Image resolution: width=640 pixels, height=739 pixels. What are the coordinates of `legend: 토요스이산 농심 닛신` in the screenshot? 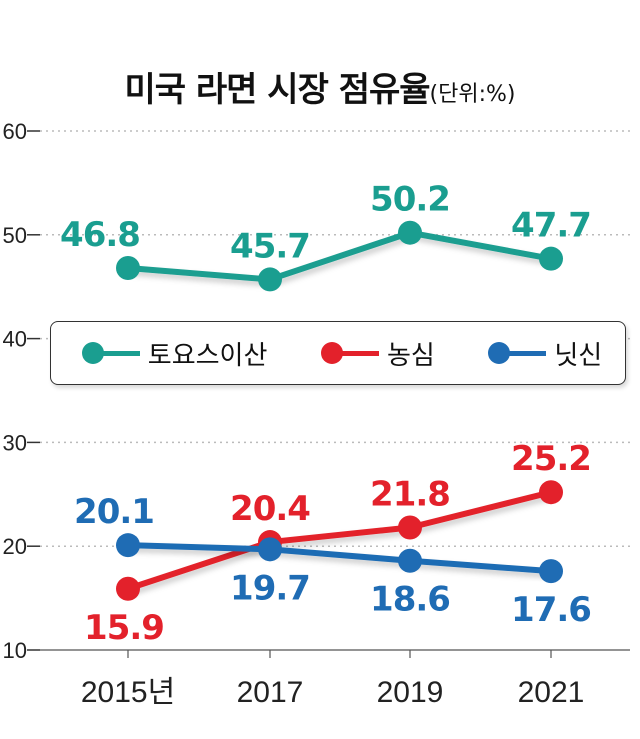 It's located at (338, 353).